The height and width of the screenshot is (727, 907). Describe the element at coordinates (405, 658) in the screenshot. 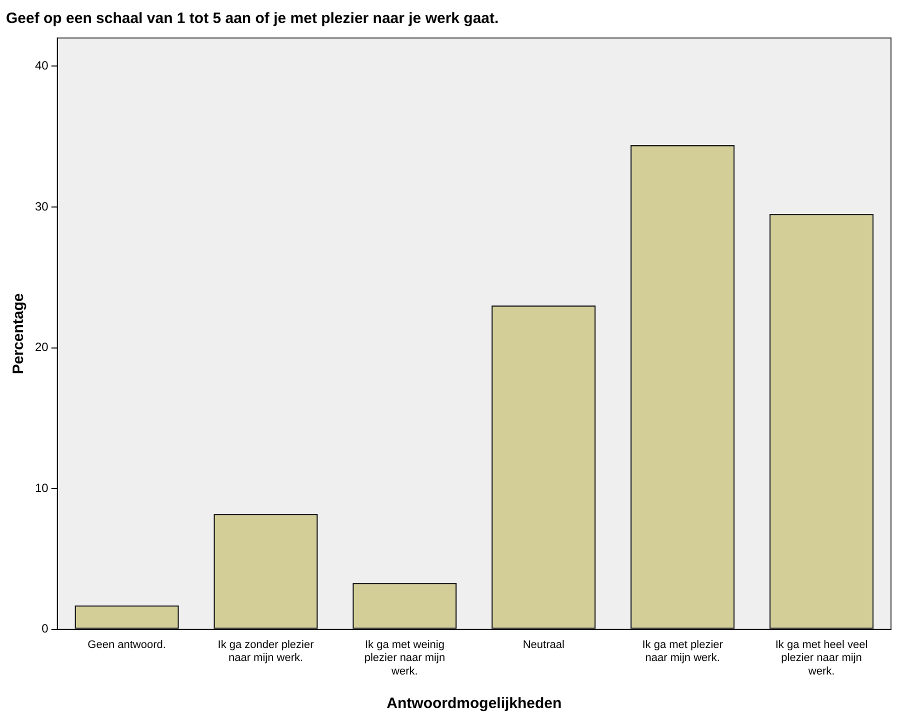

I see `x-tick-label: Ik ga met weinig plezier naar mijn werk.` at that location.